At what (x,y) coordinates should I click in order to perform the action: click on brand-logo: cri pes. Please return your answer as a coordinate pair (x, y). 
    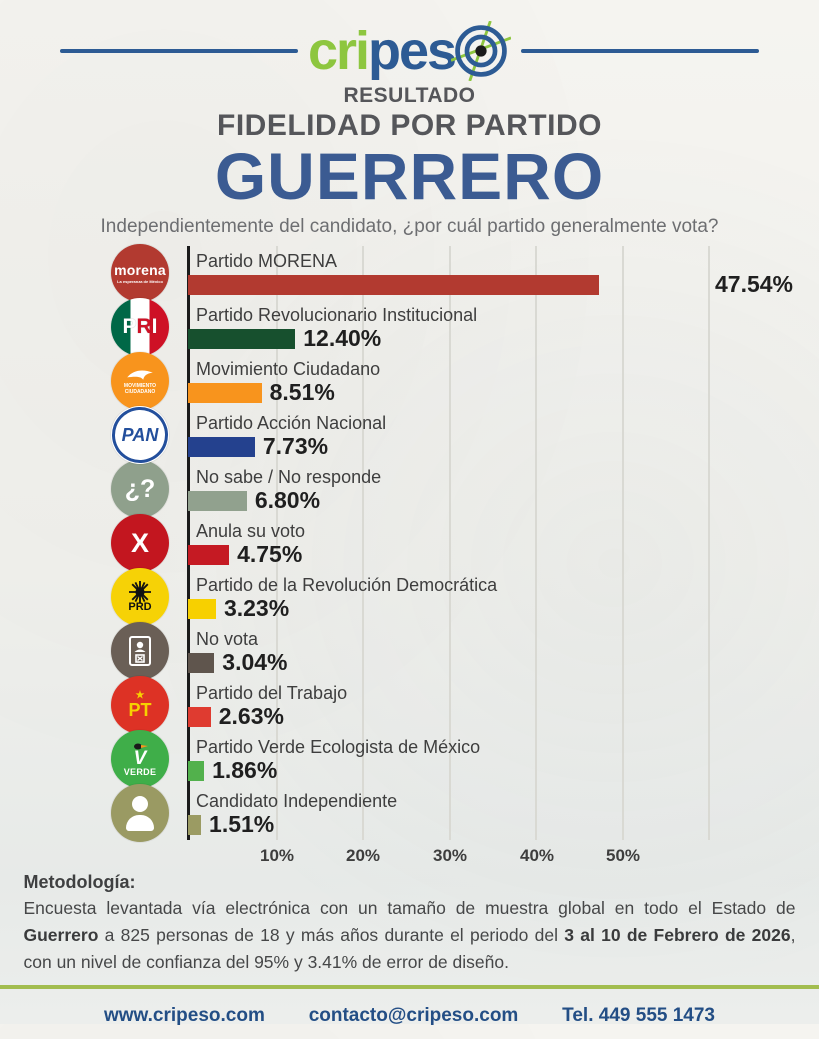
    Looking at the image, I should click on (409, 51).